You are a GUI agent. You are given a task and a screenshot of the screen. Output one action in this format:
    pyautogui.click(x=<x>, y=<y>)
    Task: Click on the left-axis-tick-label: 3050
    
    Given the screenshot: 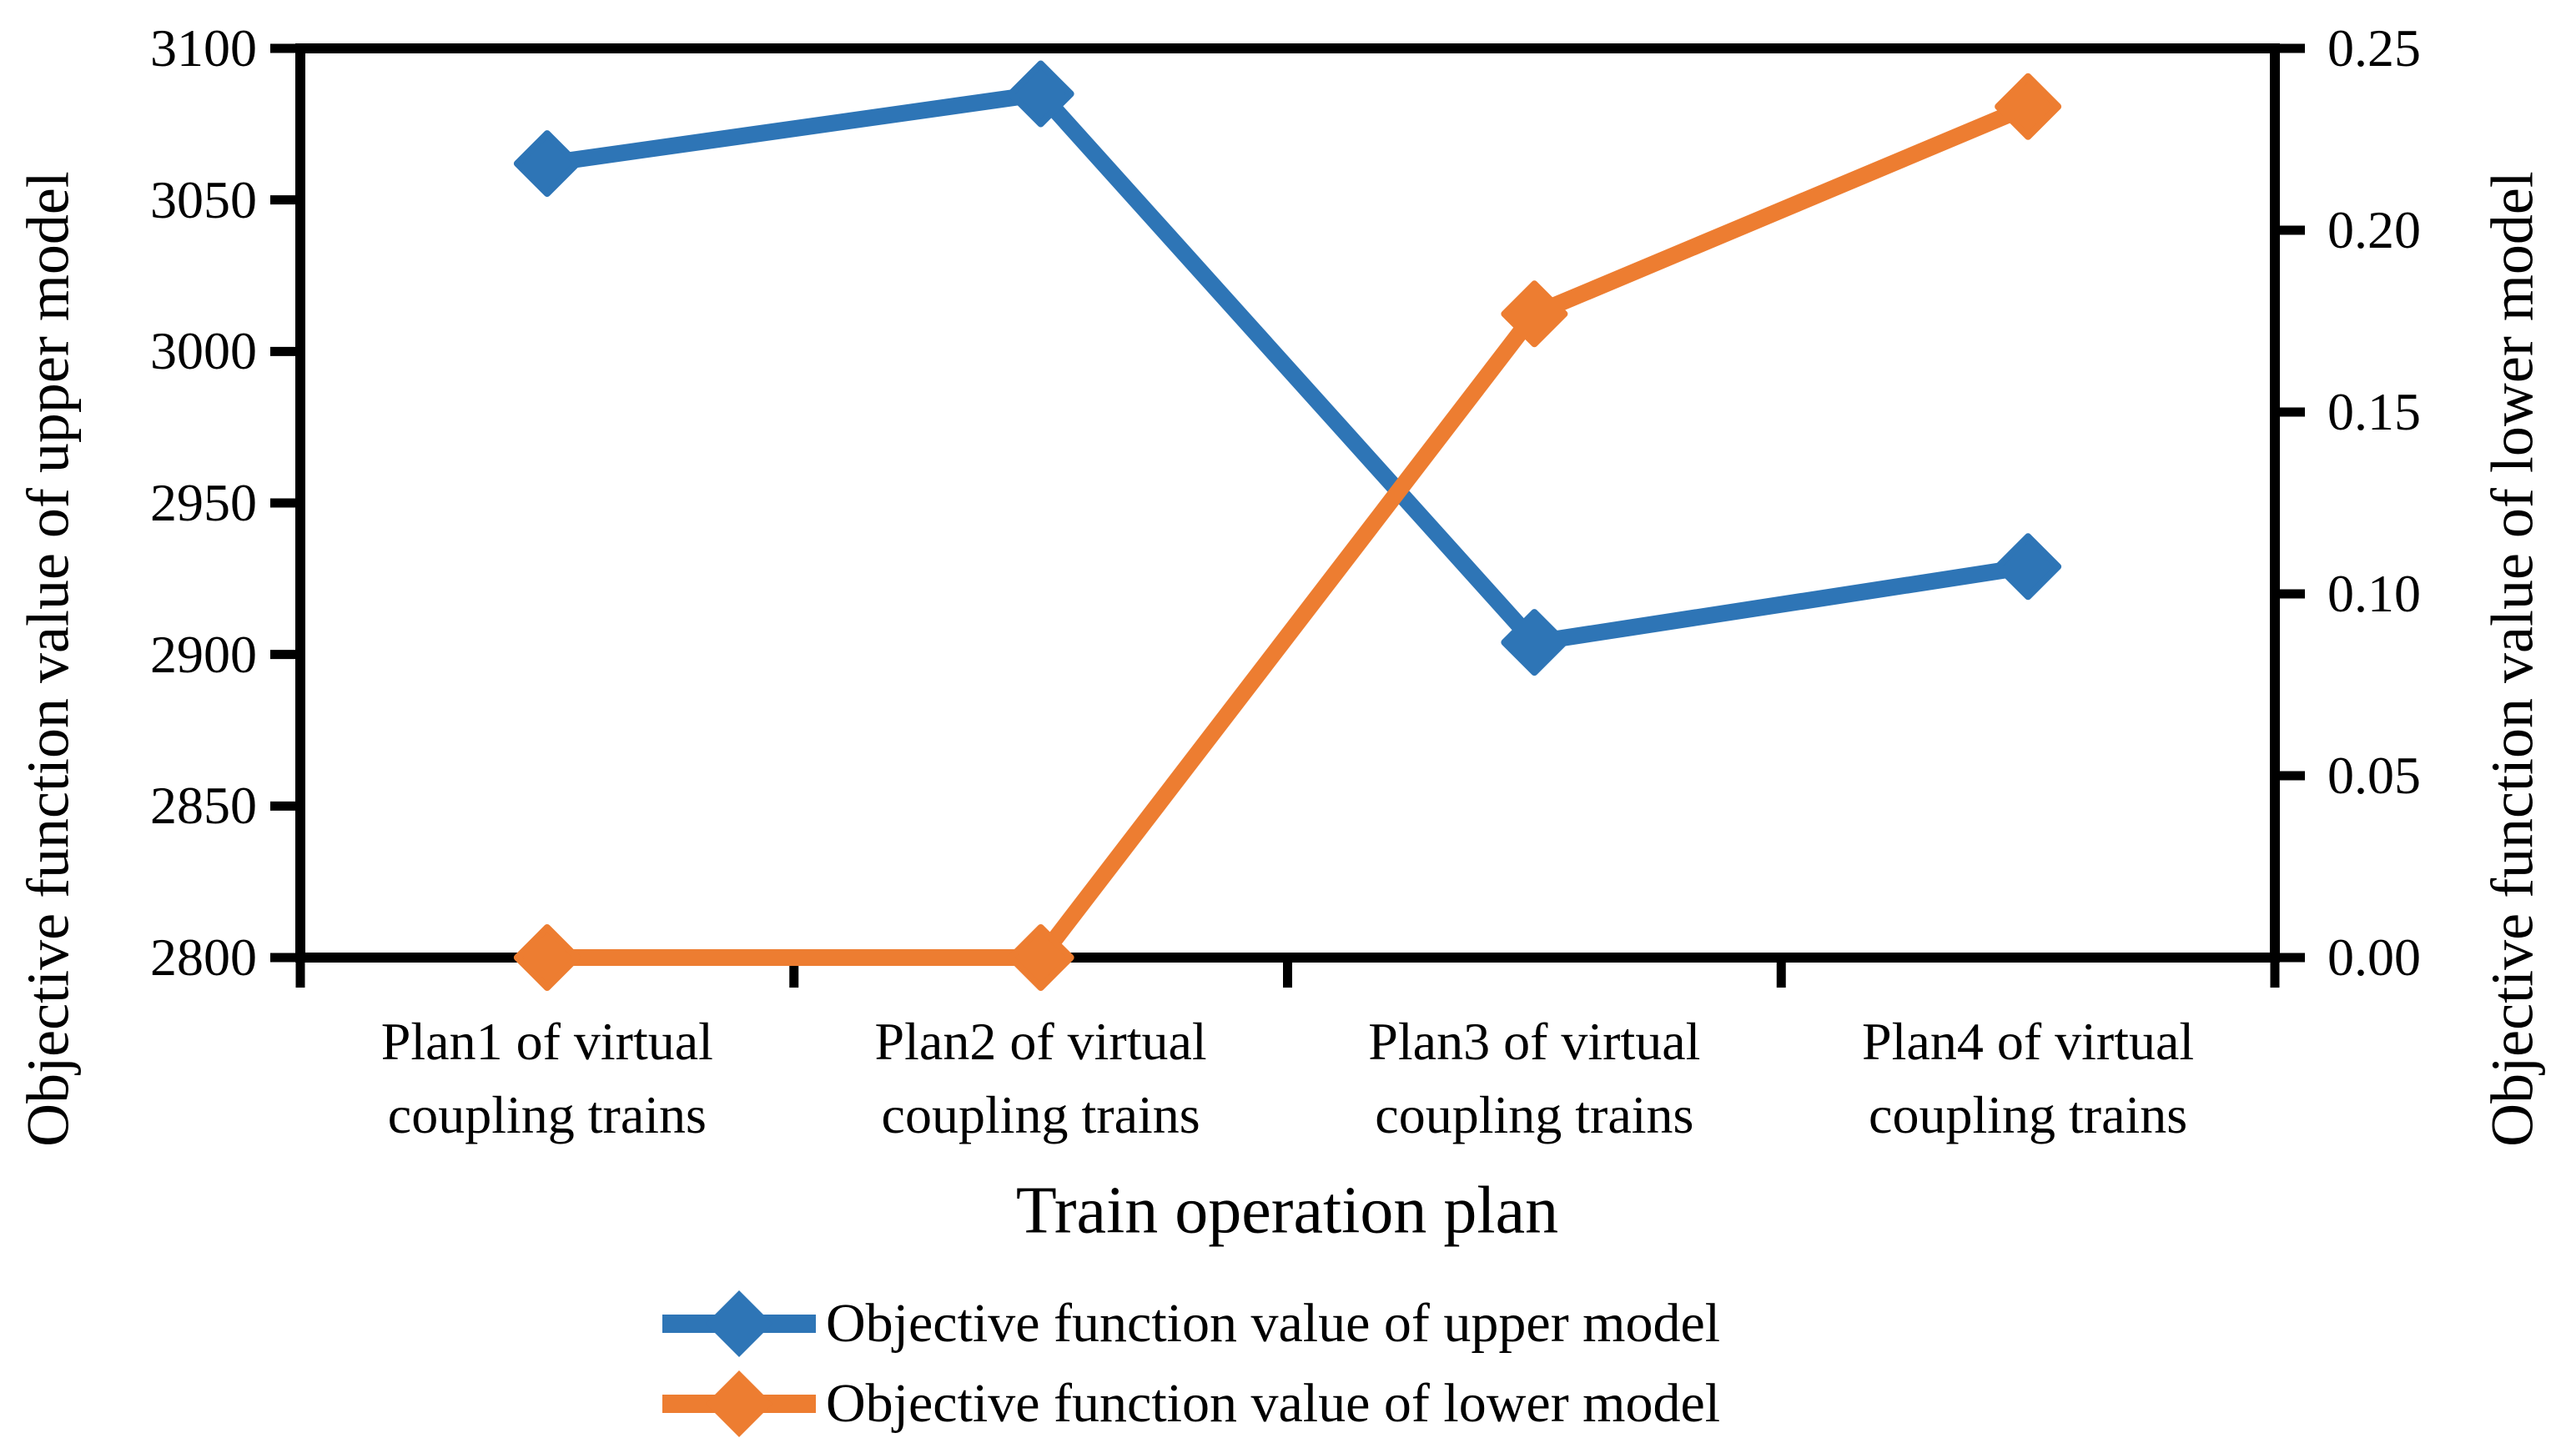 What is the action you would take?
    pyautogui.click(x=203, y=199)
    